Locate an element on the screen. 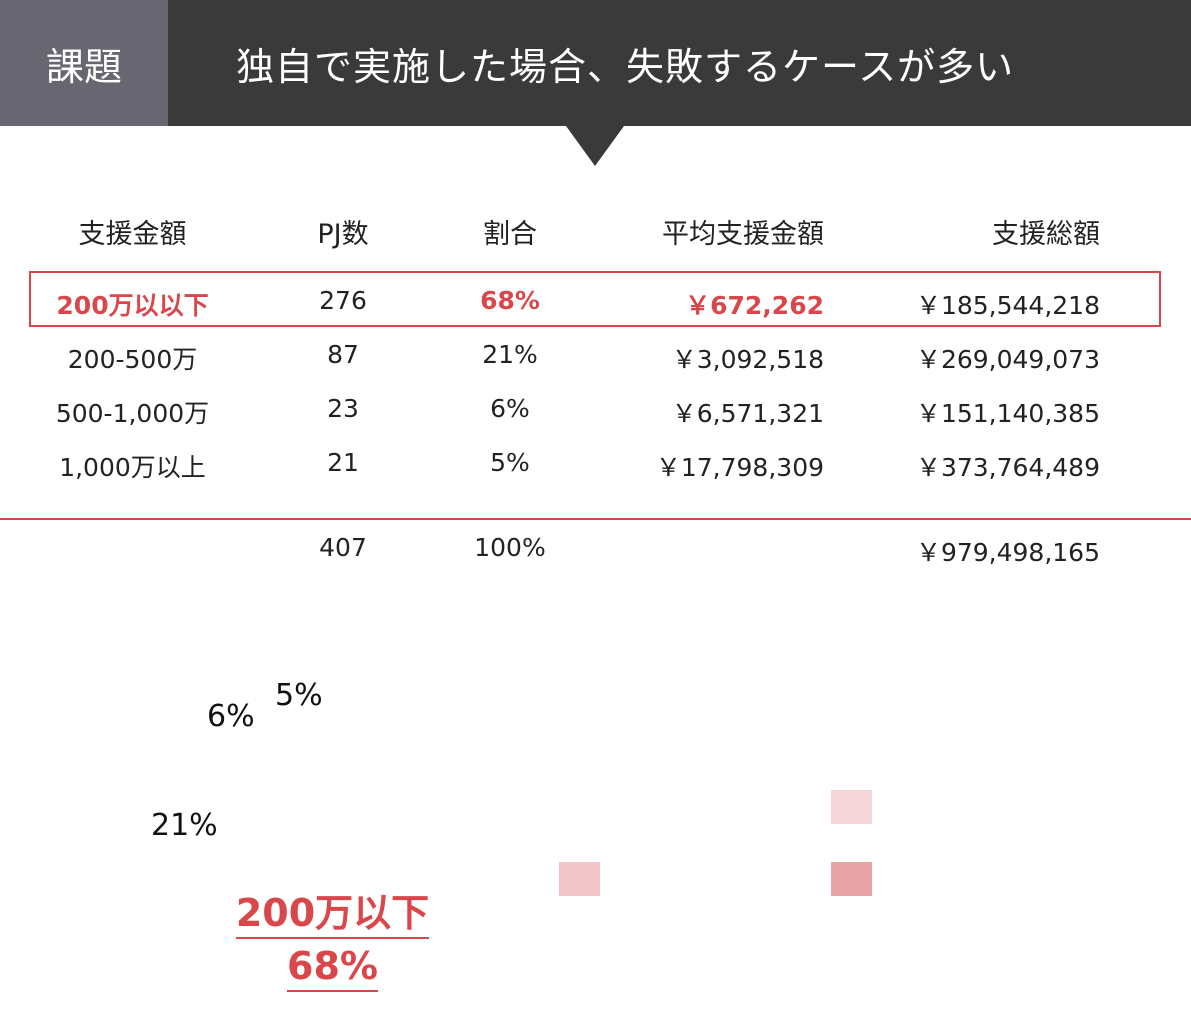 This screenshot has width=1191, height=1032. column-header-total: 支援総額 is located at coordinates (1046, 234).